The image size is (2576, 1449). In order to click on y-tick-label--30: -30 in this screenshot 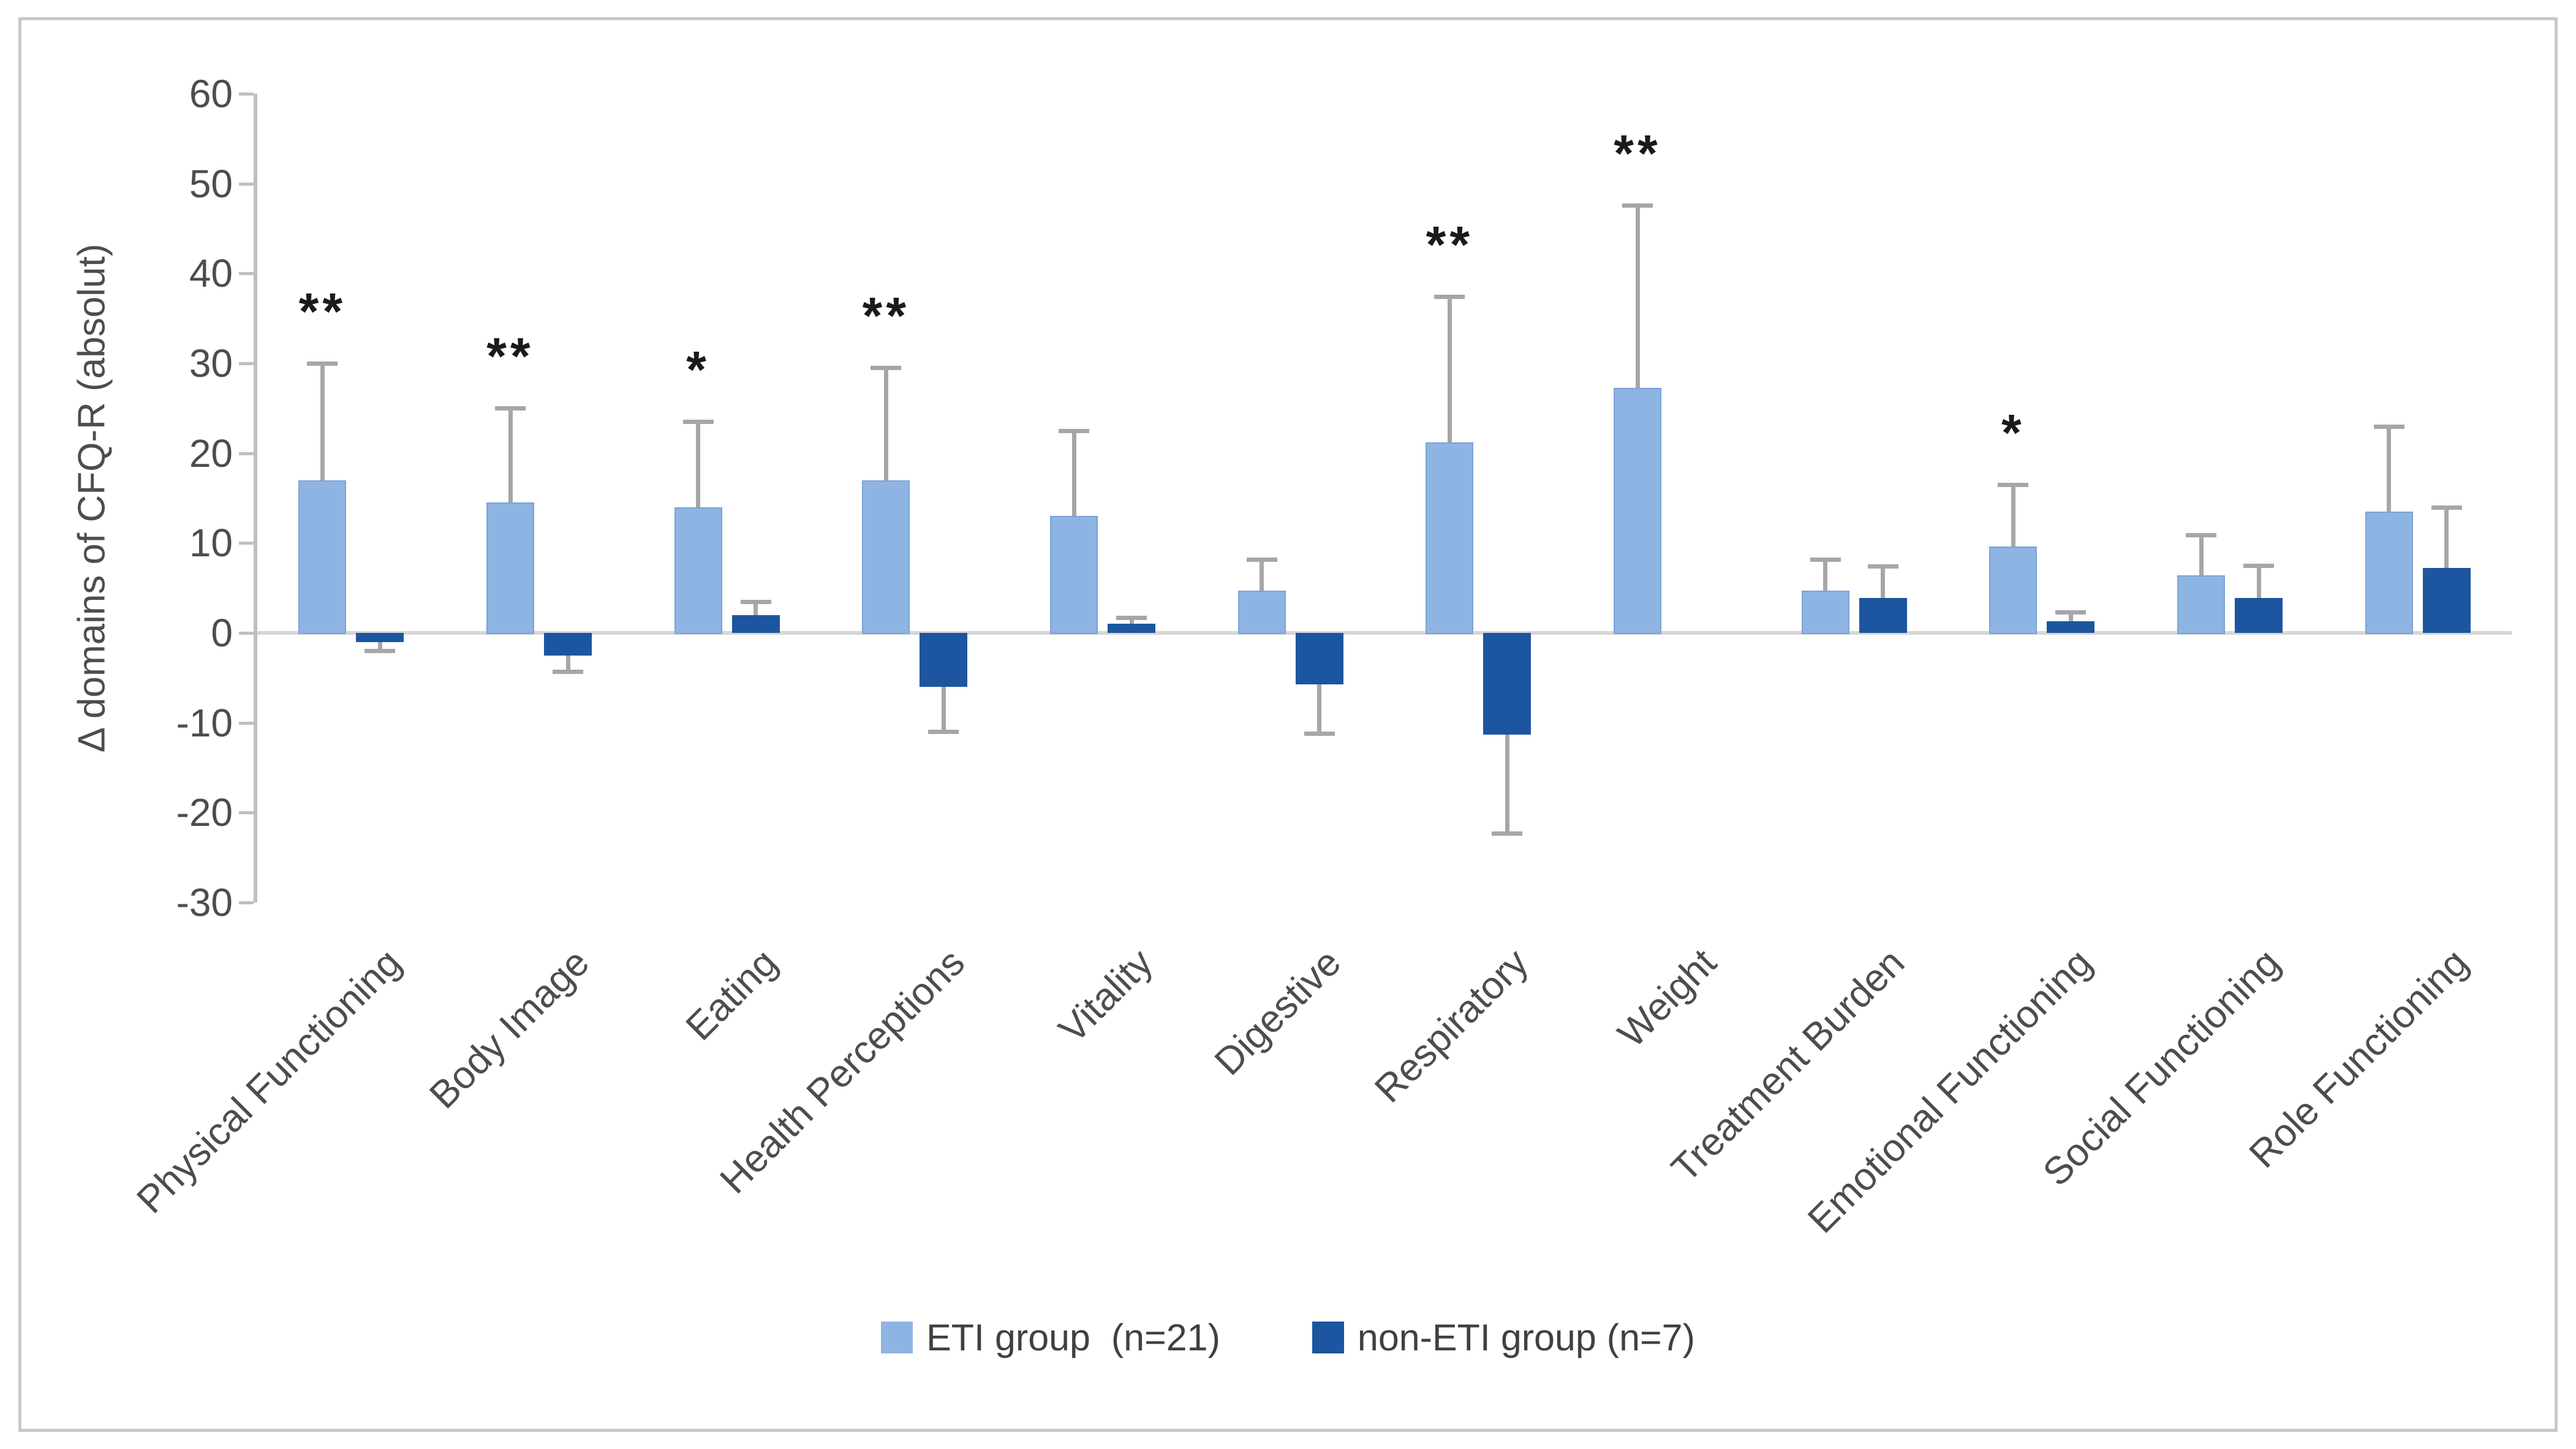, I will do `click(204, 903)`.